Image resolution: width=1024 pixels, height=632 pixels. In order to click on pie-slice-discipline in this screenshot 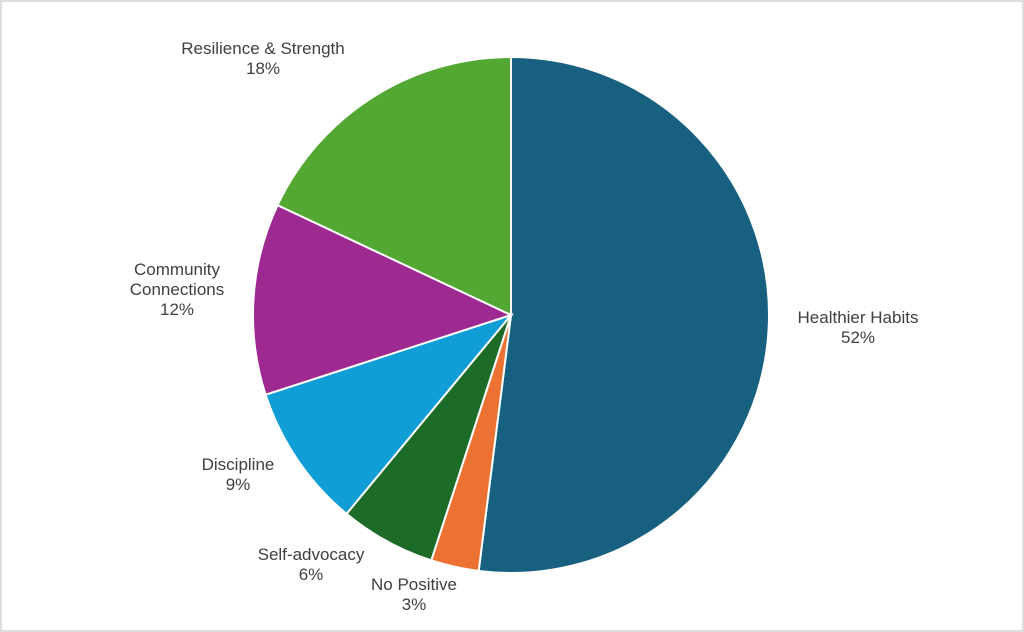, I will do `click(389, 414)`.